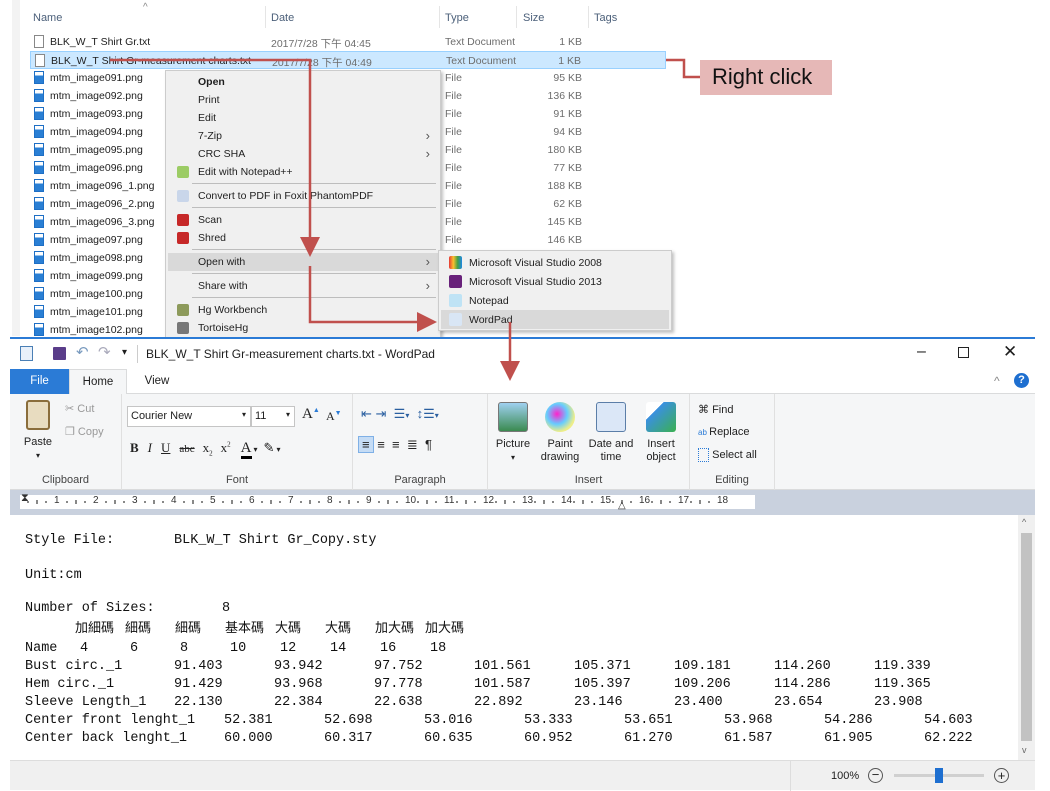  I want to click on highlight-color-icon: ✎, so click(269, 447).